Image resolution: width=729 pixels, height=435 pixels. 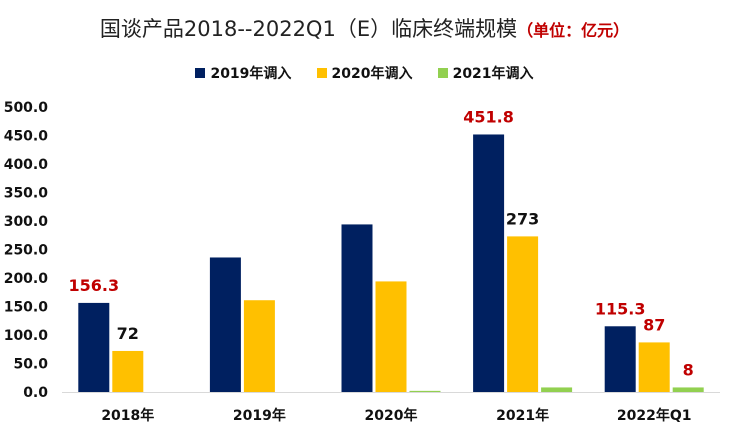 What do you see at coordinates (128, 371) in the screenshot?
I see `bar-series1-cat0` at bounding box center [128, 371].